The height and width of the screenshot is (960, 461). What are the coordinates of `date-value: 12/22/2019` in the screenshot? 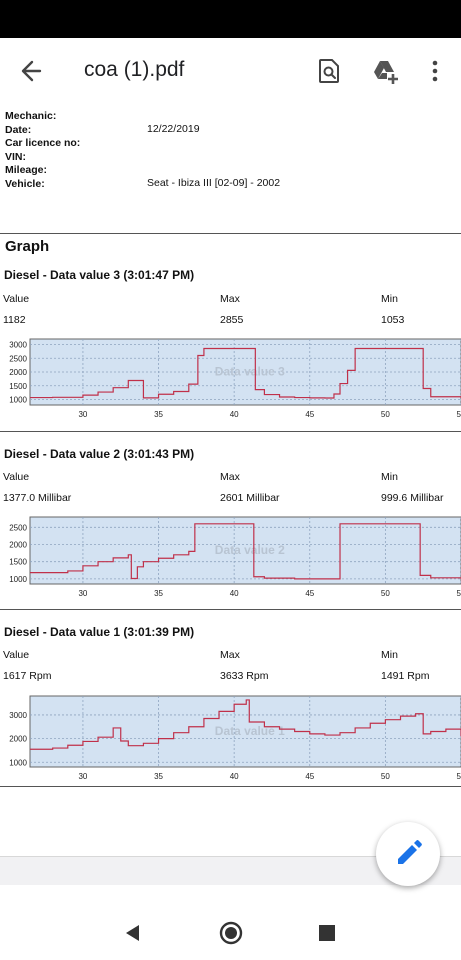 It's located at (173, 129).